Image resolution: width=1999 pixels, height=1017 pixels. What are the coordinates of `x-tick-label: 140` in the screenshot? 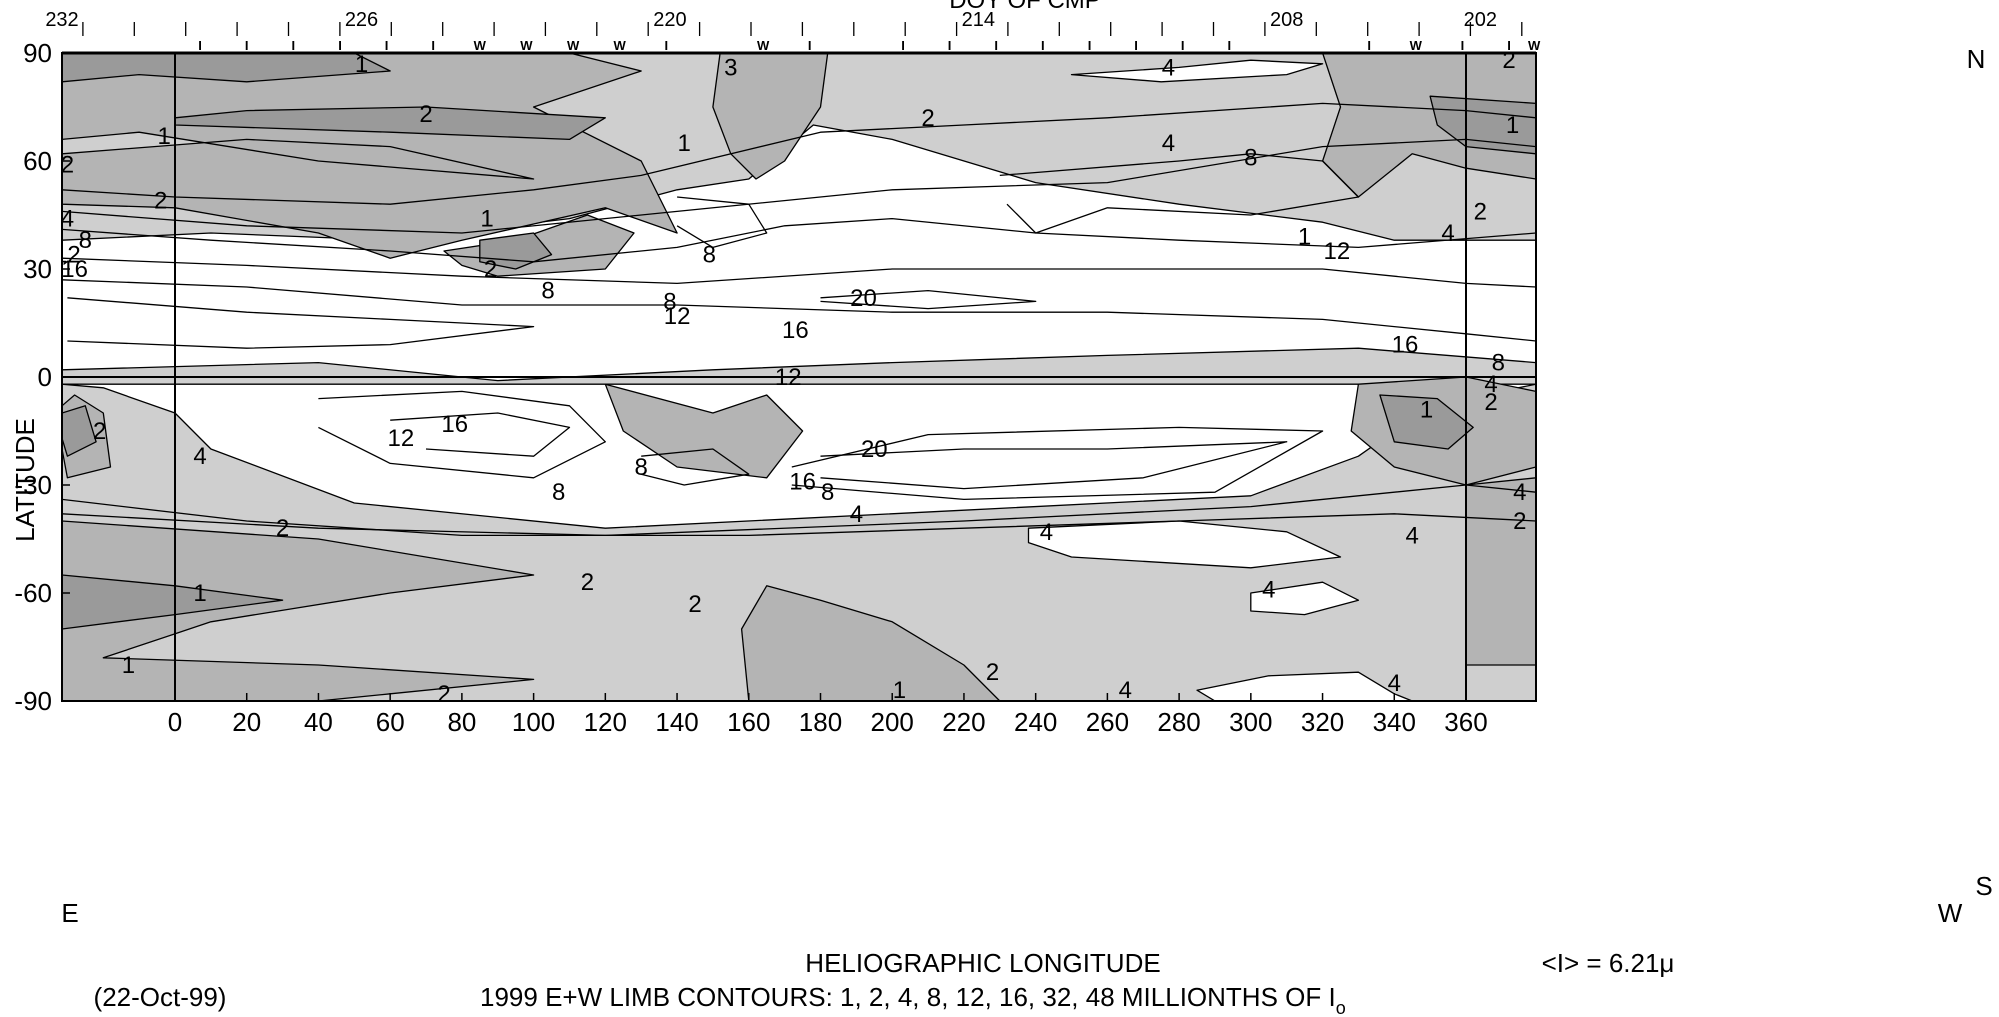 It's located at (676, 722).